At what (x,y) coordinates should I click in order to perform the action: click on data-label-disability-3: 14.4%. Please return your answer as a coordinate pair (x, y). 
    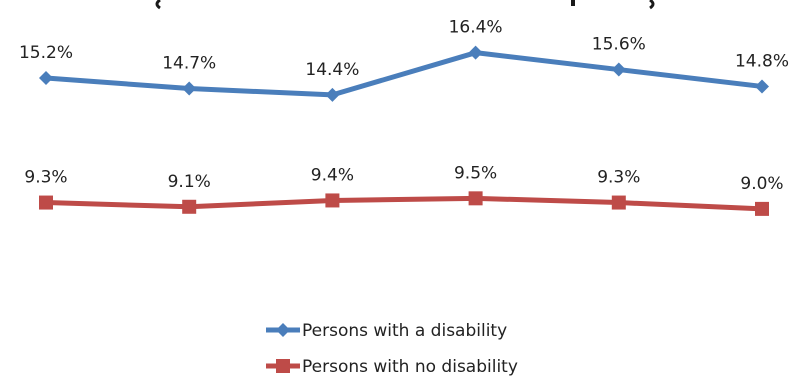
    Looking at the image, I should click on (332, 70).